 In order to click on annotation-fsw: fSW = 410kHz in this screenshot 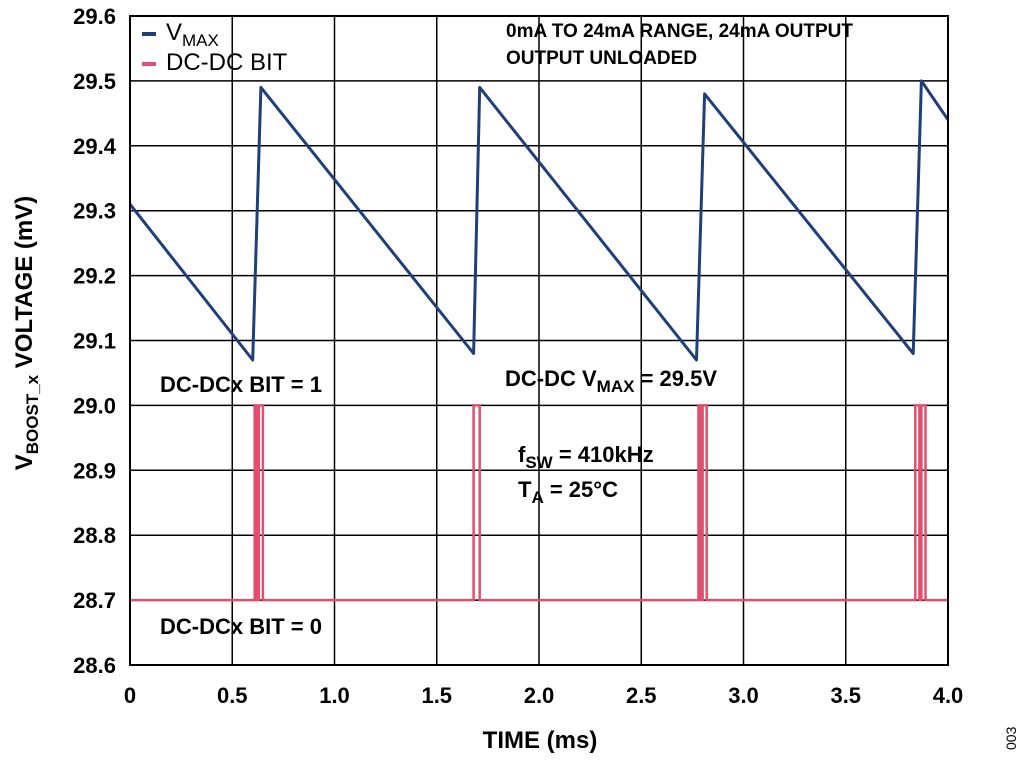, I will do `click(586, 457)`.